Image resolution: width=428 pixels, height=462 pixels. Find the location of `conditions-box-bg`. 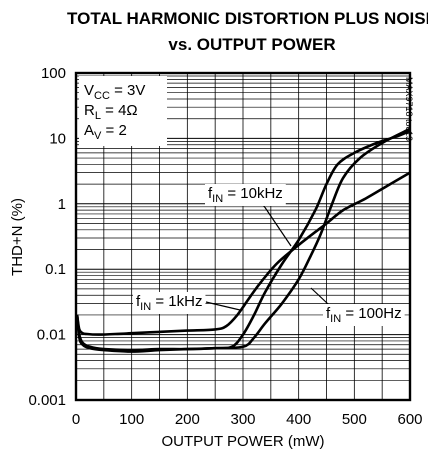

conditions-box-bg is located at coordinates (123, 111).